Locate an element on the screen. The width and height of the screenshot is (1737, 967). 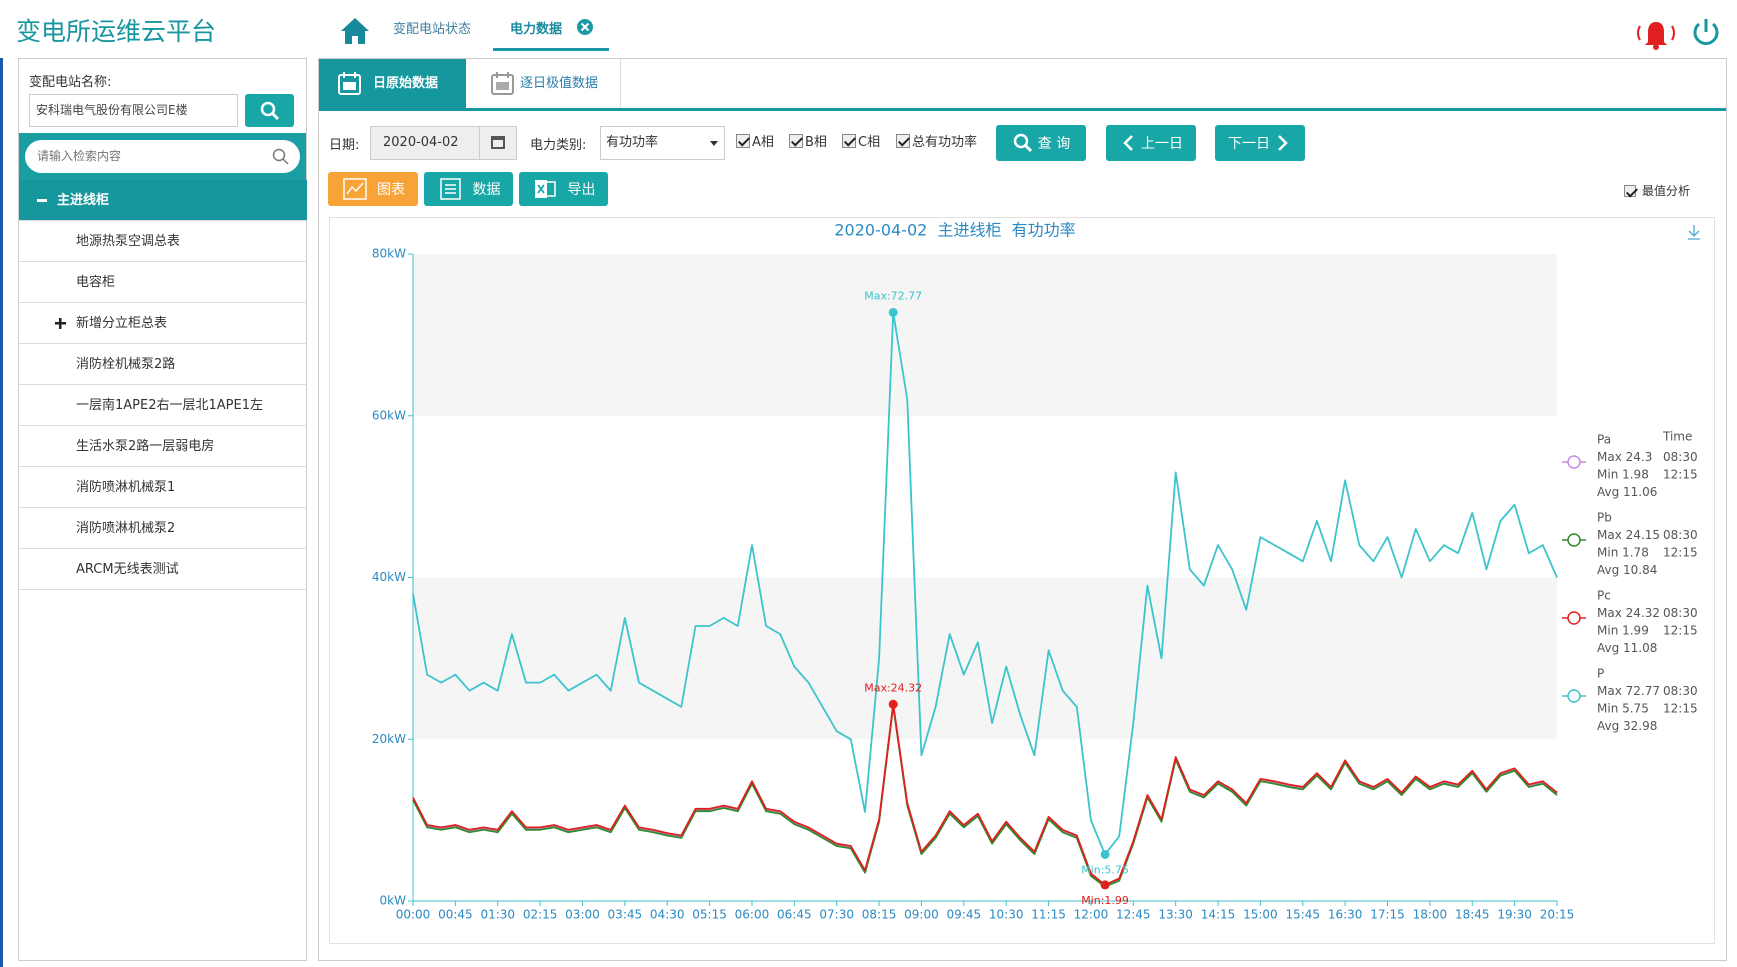
nav-tab-active: 电力数据 is located at coordinates (536, 29).